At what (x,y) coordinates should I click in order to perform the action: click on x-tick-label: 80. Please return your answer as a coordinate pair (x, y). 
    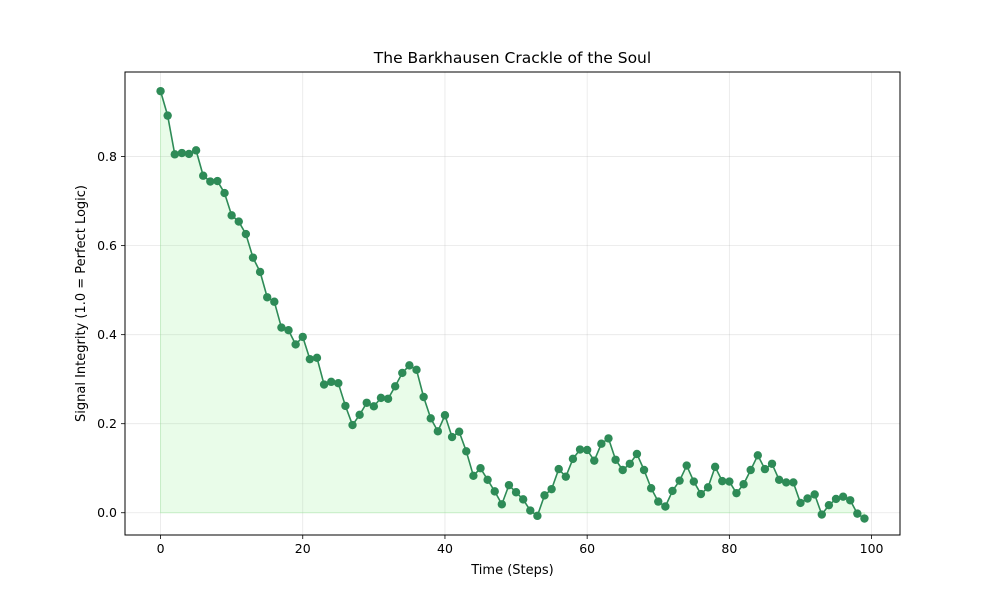
    Looking at the image, I should click on (729, 548).